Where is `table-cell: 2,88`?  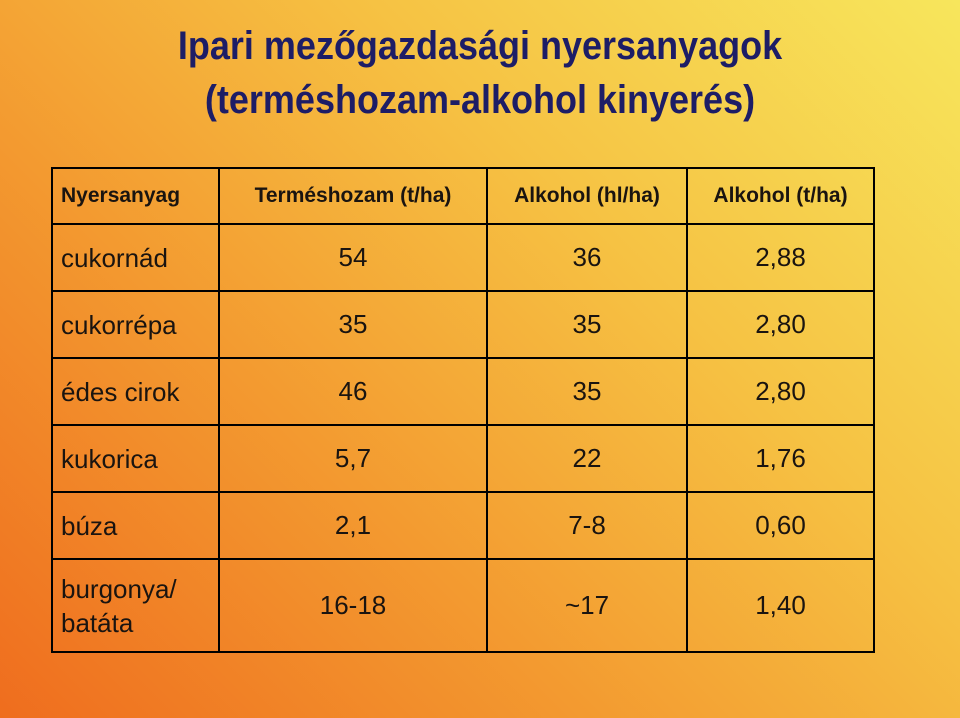 table-cell: 2,88 is located at coordinates (780, 257).